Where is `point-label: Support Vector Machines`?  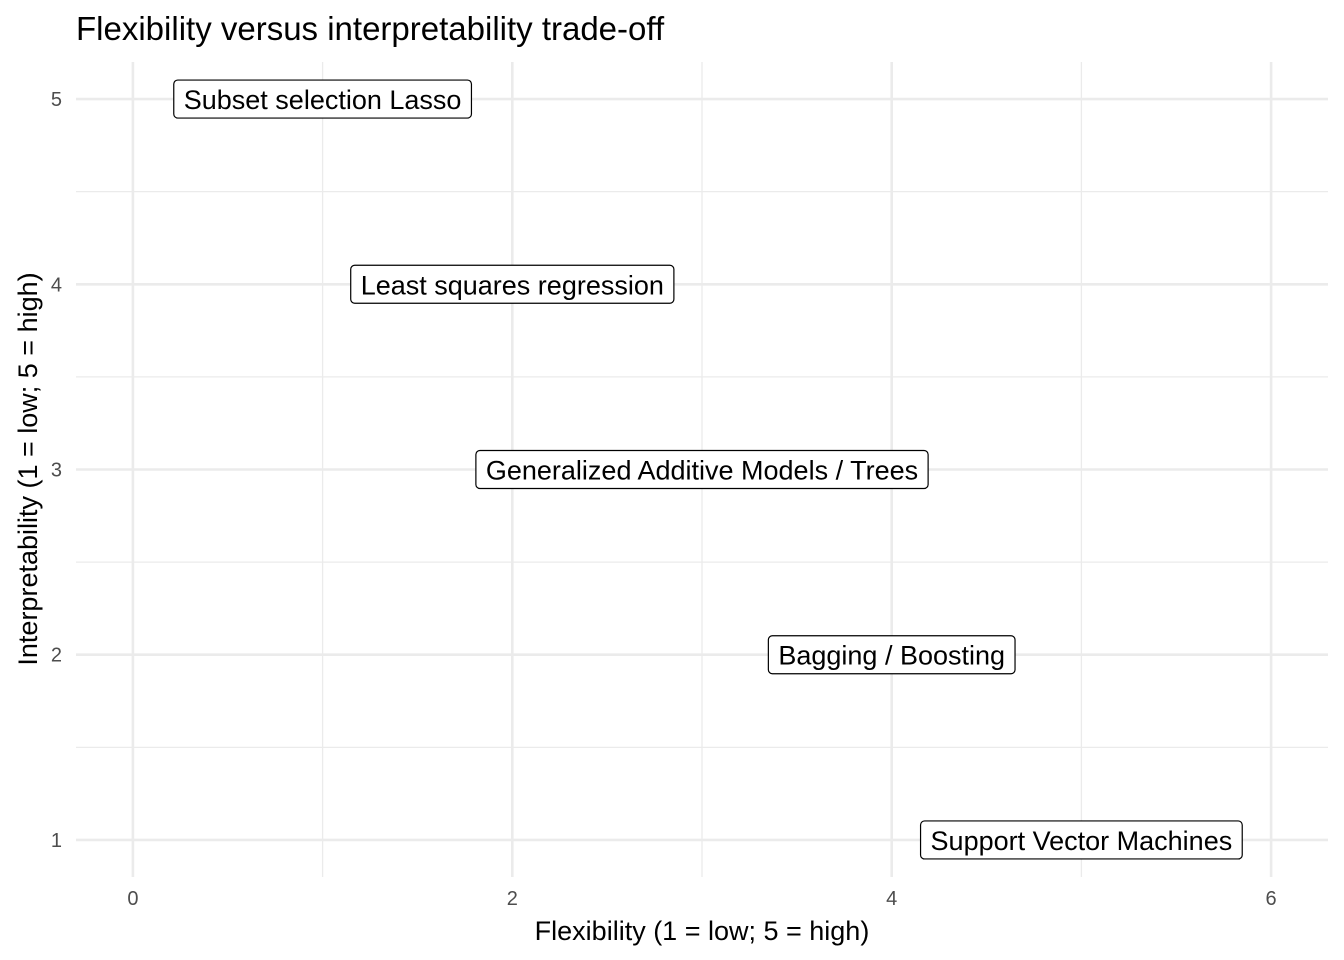
point-label: Support Vector Machines is located at coordinates (1081, 840).